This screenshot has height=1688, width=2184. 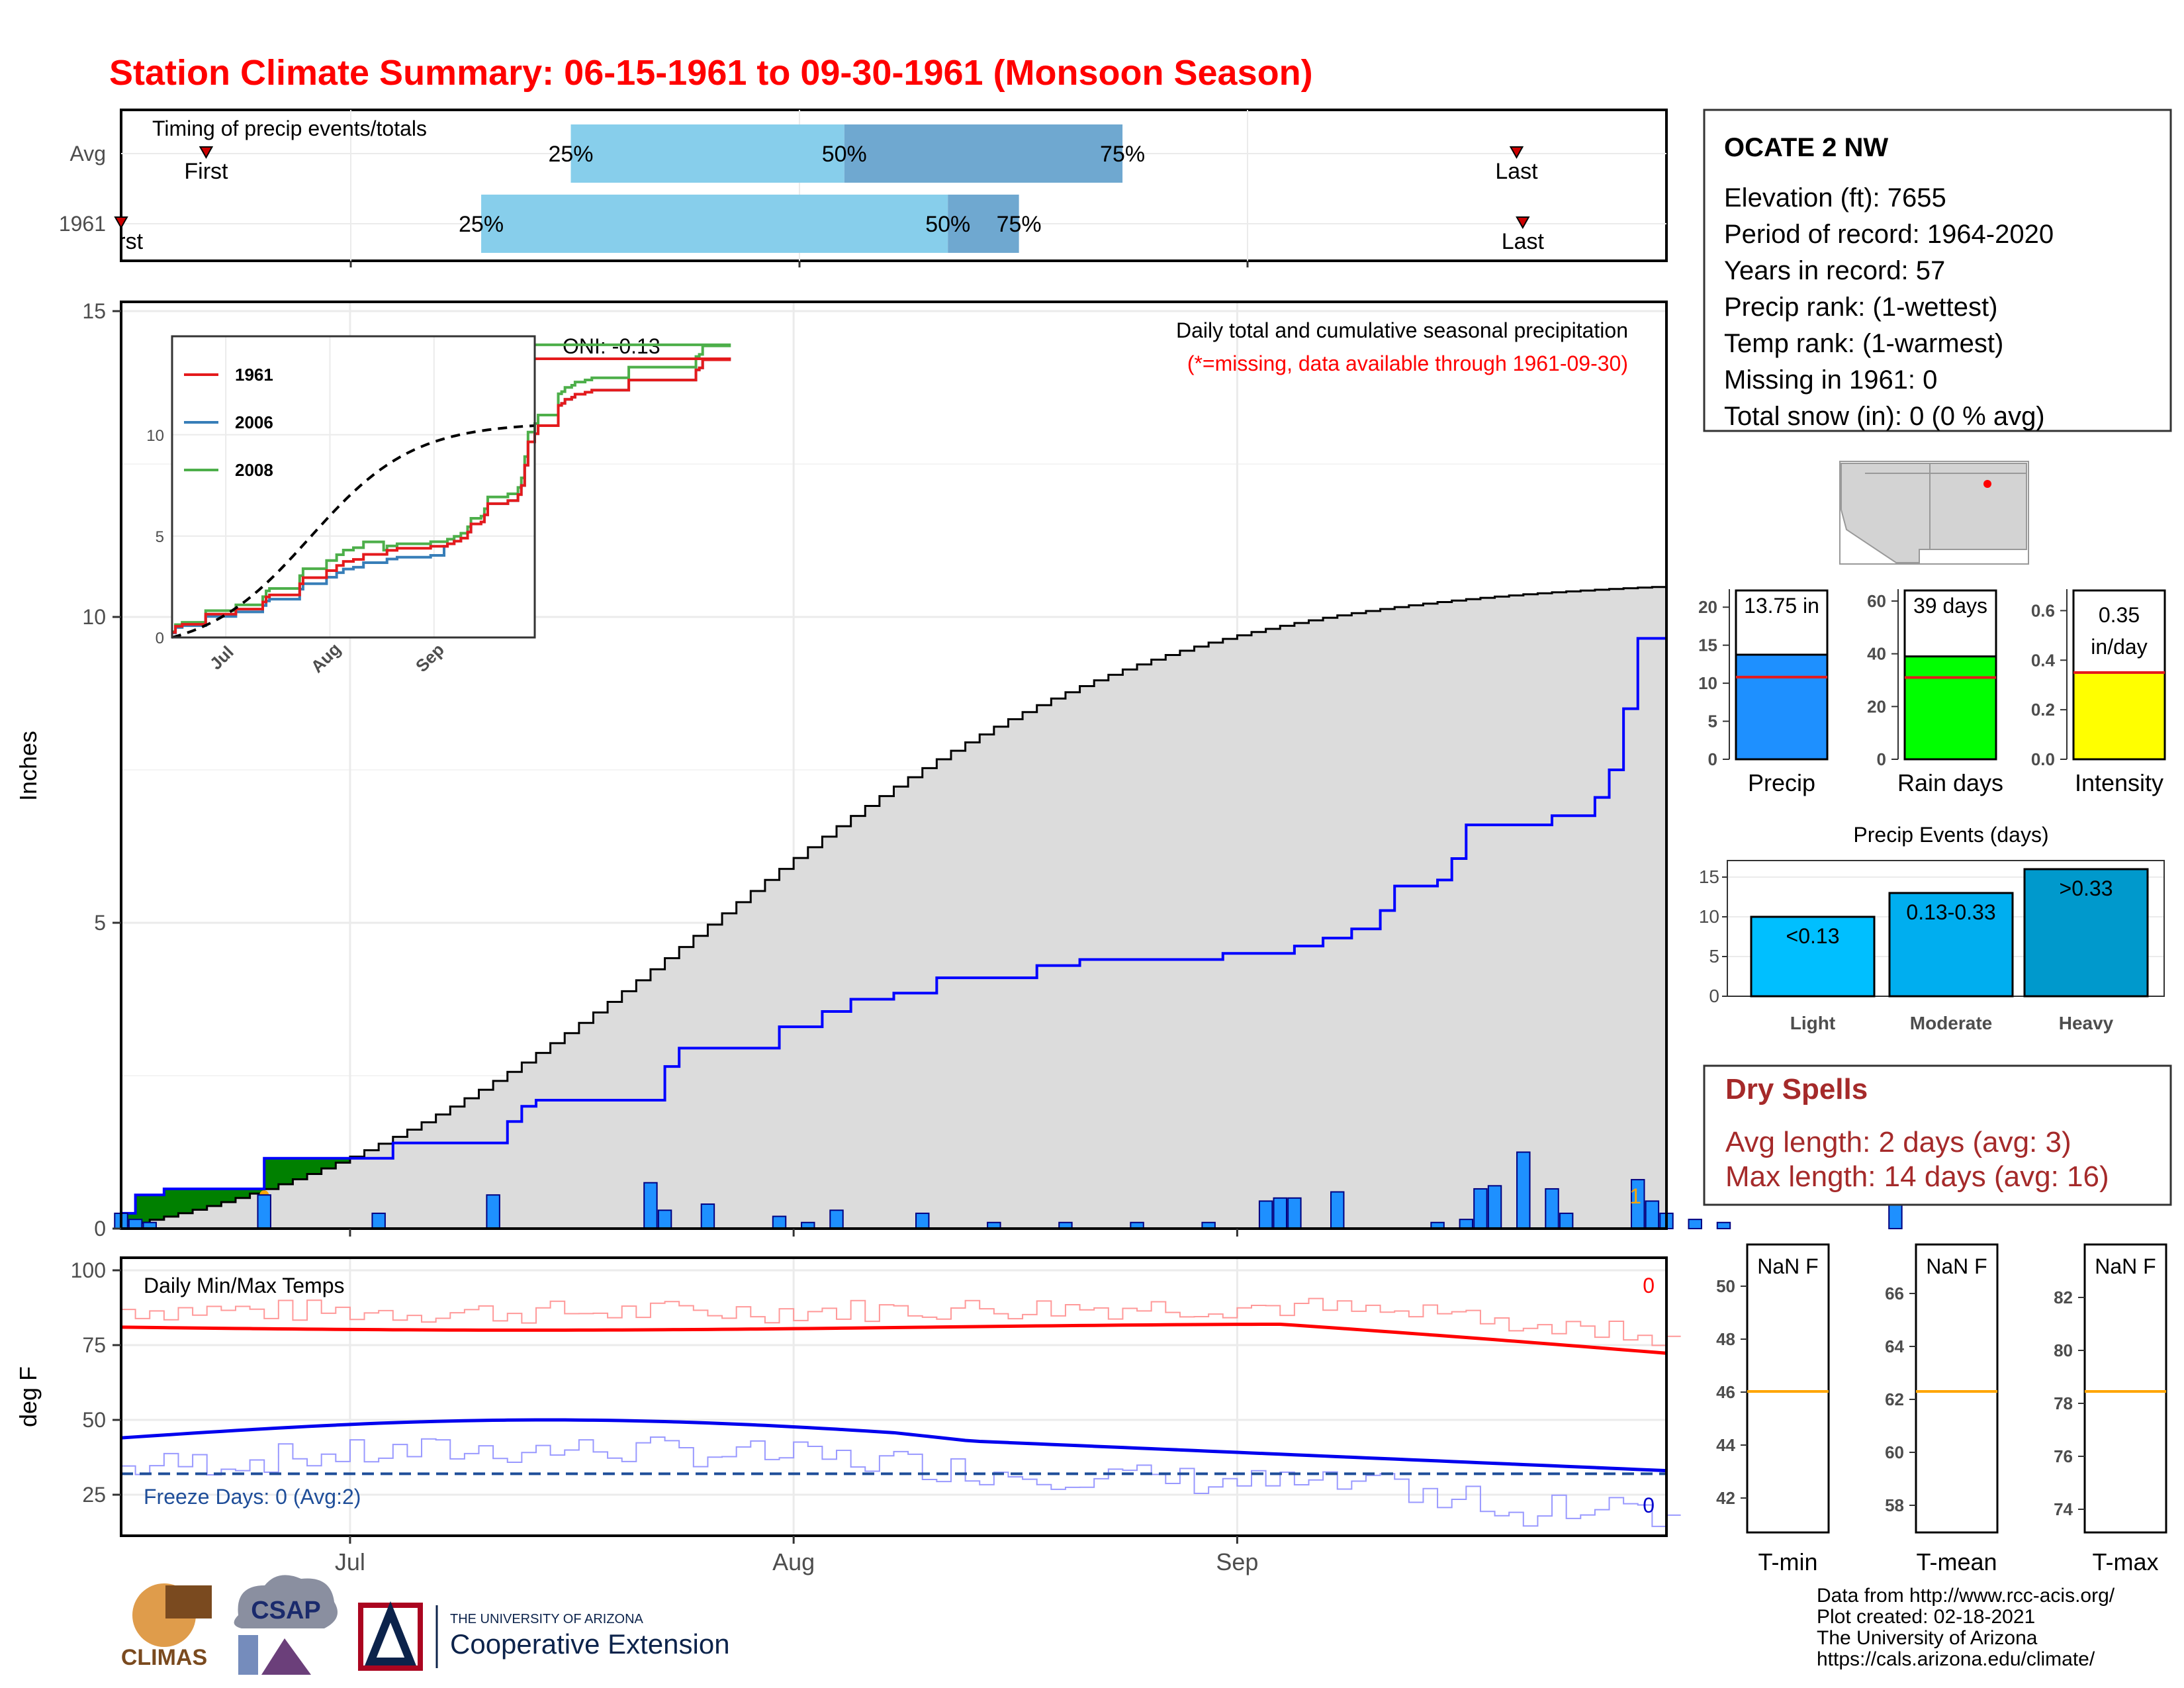 What do you see at coordinates (2063, 1350) in the screenshot?
I see `temp-box-ytick-label: 80` at bounding box center [2063, 1350].